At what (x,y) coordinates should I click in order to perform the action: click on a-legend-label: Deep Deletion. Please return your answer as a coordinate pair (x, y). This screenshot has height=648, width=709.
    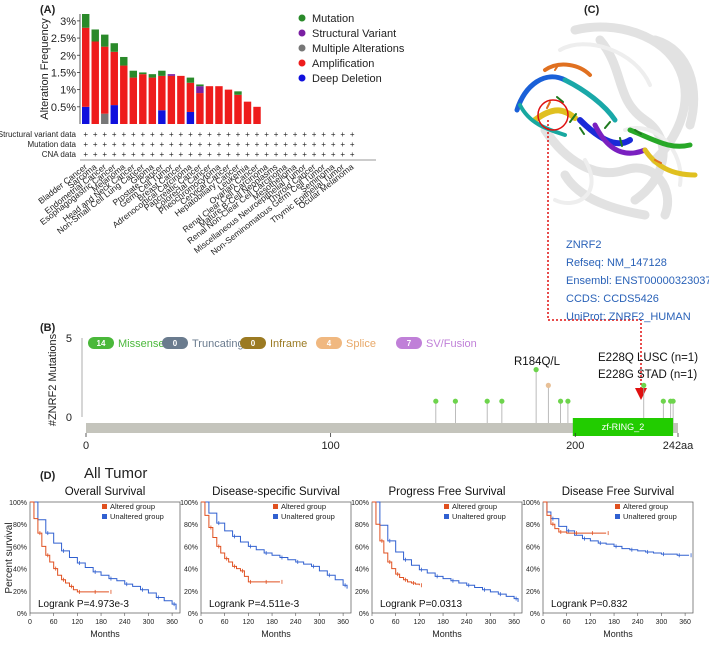
    Looking at the image, I should click on (347, 79).